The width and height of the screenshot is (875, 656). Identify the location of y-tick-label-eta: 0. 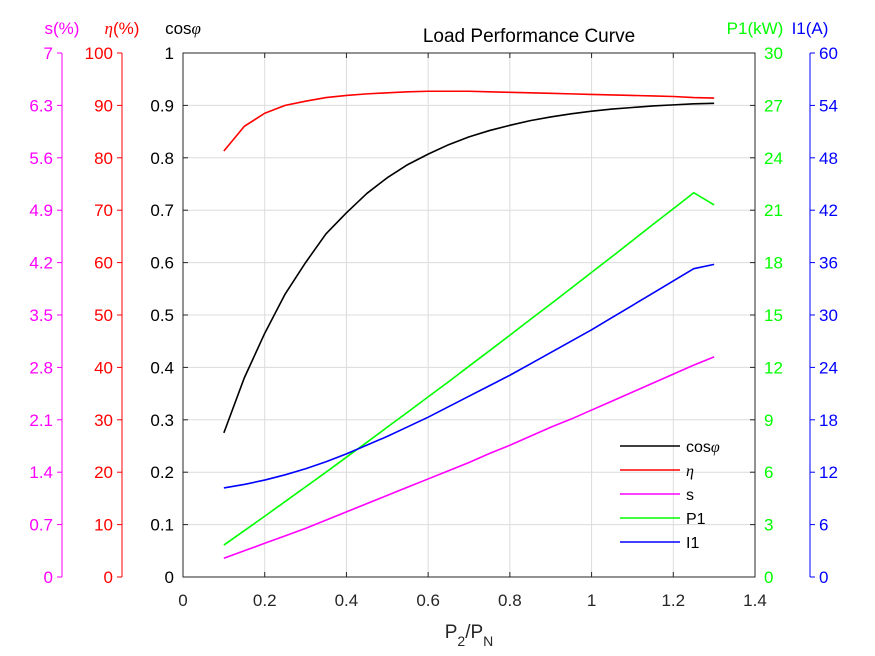
(108, 577).